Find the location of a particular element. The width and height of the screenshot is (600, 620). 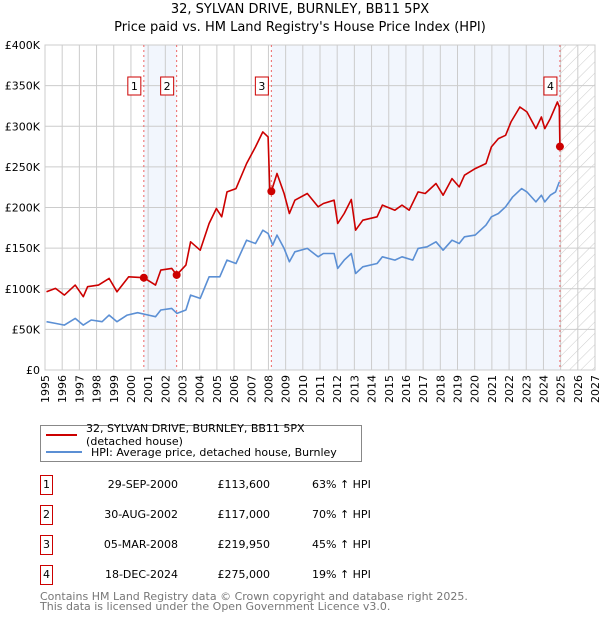

y-tick-label: £350K is located at coordinates (23, 86).